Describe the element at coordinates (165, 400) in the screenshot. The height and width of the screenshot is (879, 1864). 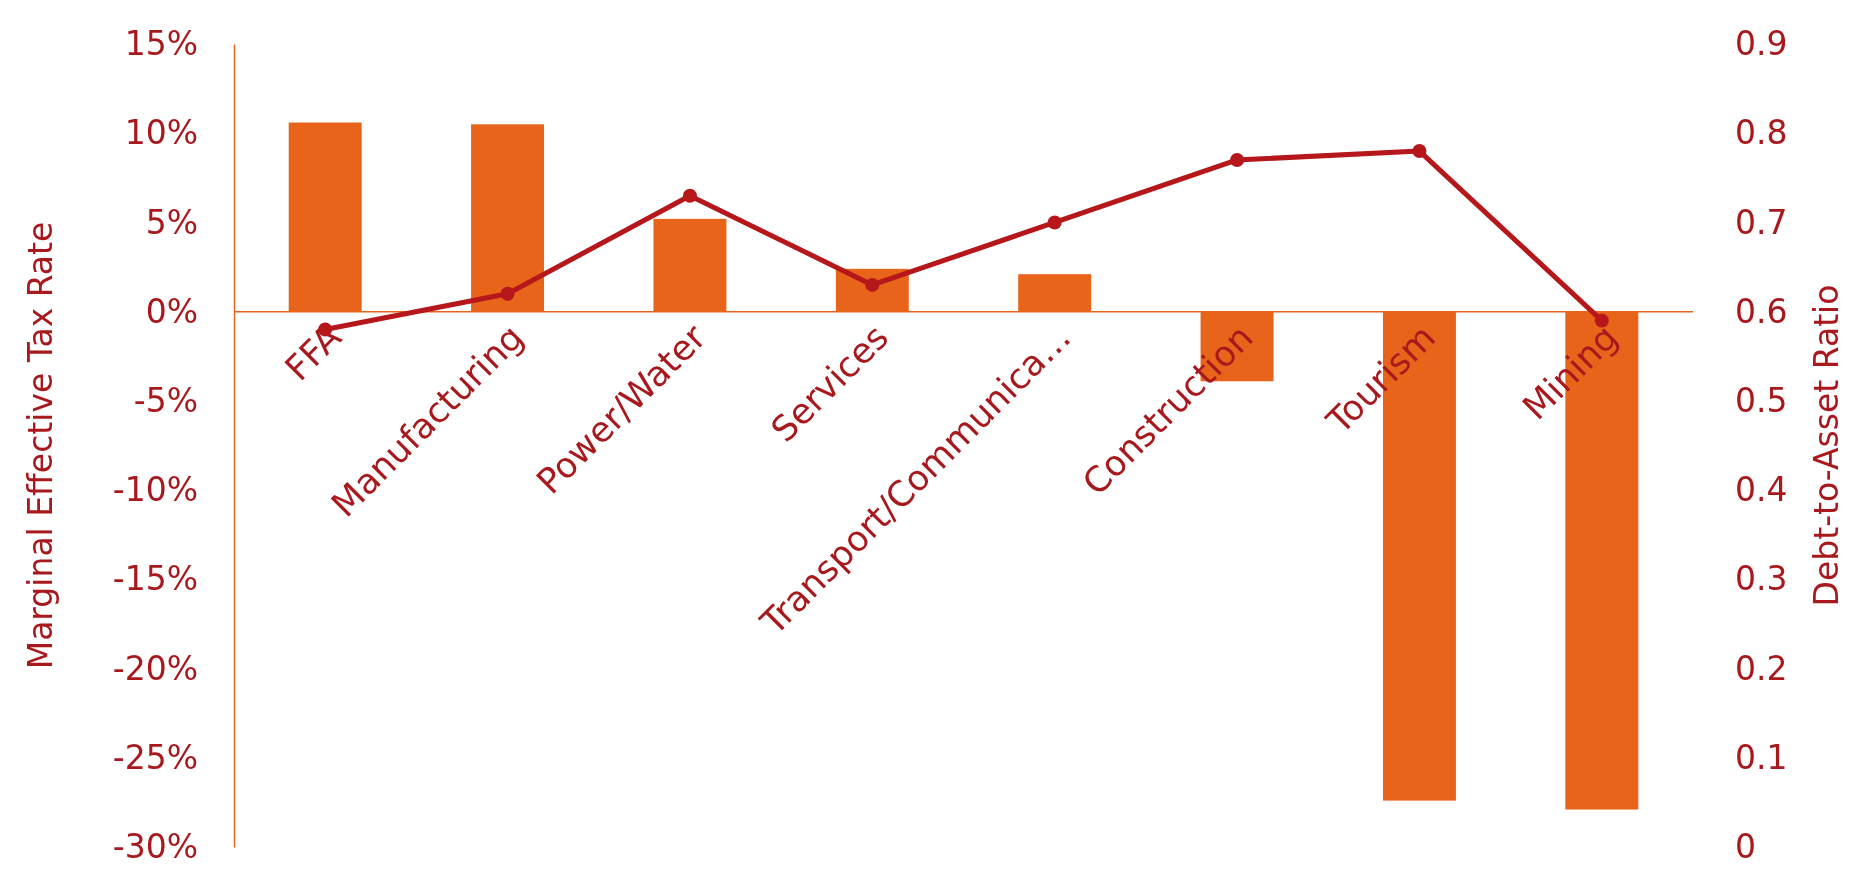
I see `y-tick-label: -5%` at that location.